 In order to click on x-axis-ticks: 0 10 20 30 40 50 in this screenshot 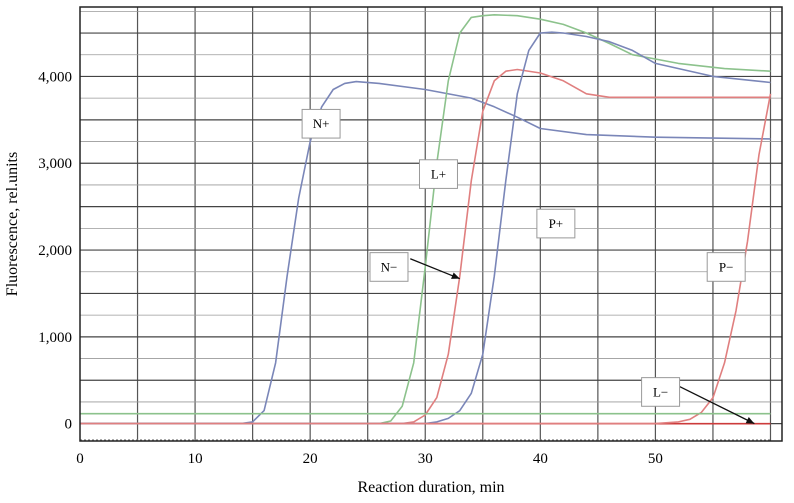, I will do `click(369, 459)`.